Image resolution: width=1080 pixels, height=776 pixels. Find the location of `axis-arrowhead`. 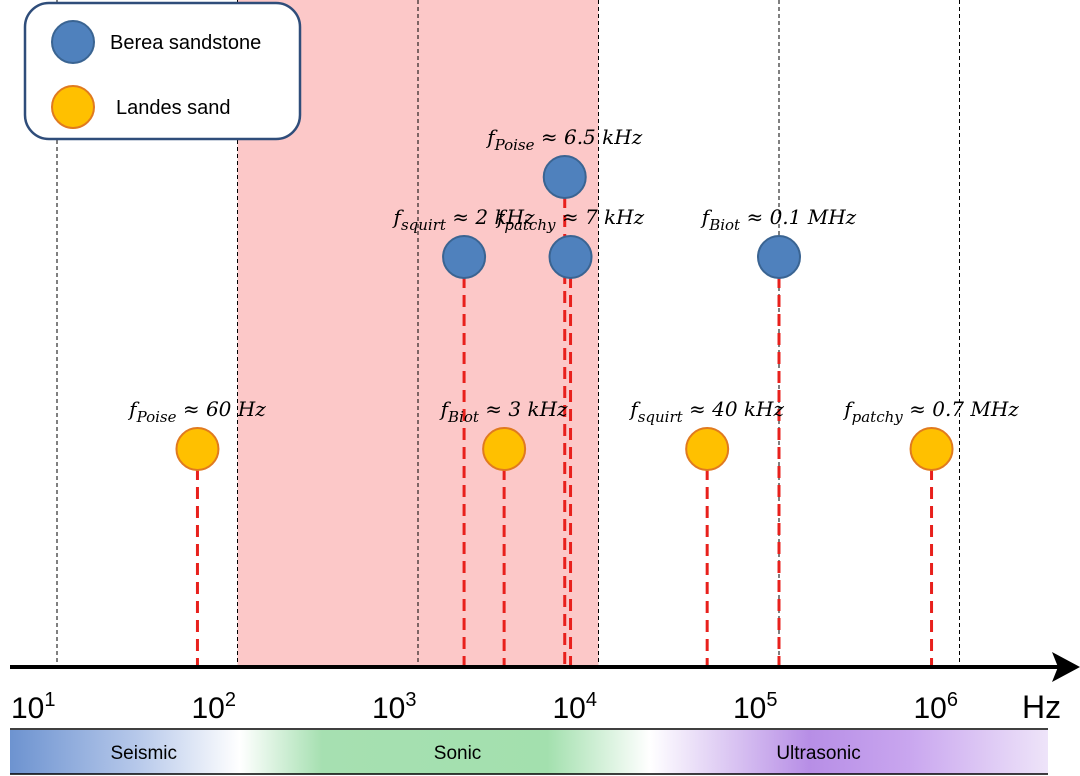

axis-arrowhead is located at coordinates (1066, 667).